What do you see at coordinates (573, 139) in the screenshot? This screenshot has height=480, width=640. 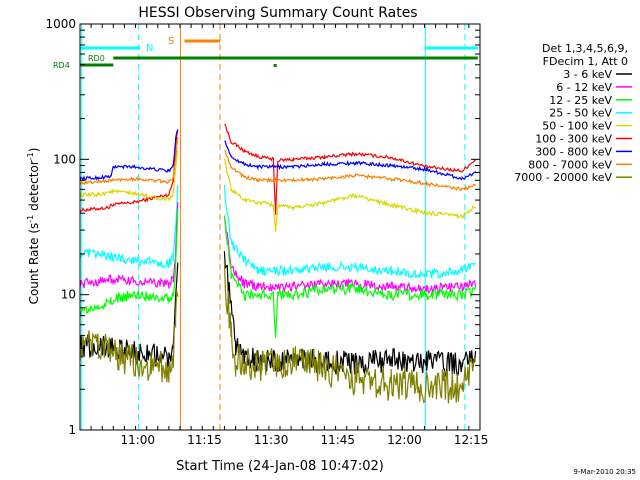 I see `legend-entry-label: 100 - 300 keV` at bounding box center [573, 139].